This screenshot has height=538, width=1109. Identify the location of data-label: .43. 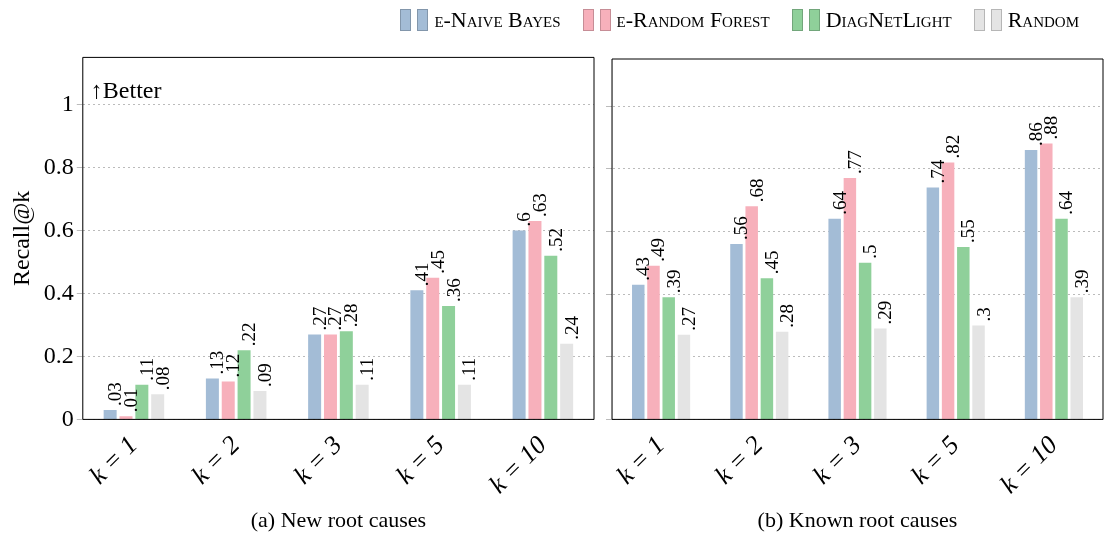
(643, 268).